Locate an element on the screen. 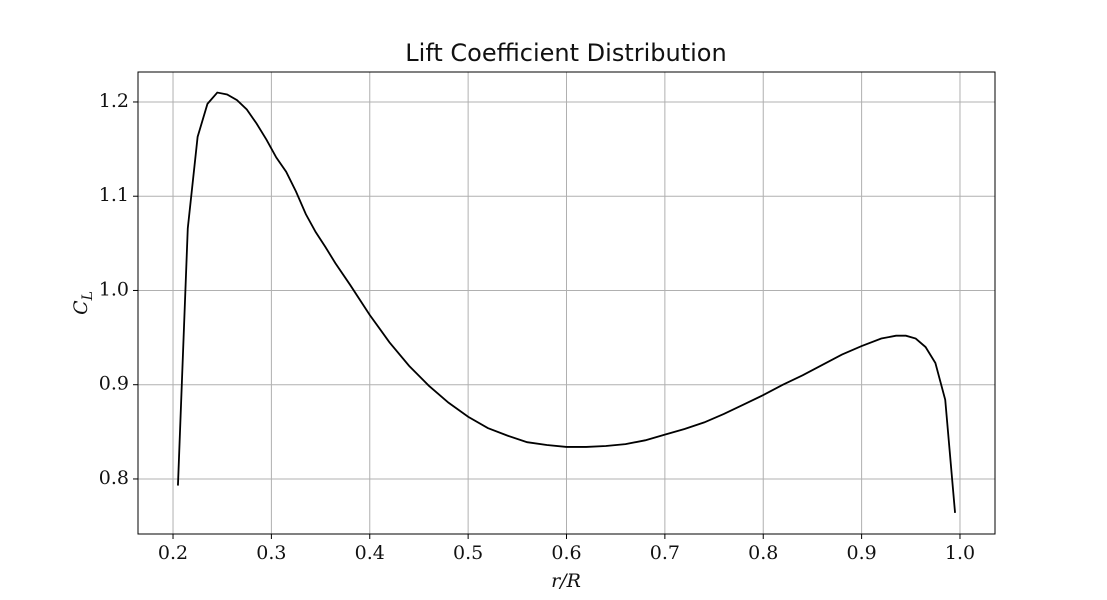 This screenshot has height=600, width=1107. y-tick-label: 0.8 is located at coordinates (114, 478).